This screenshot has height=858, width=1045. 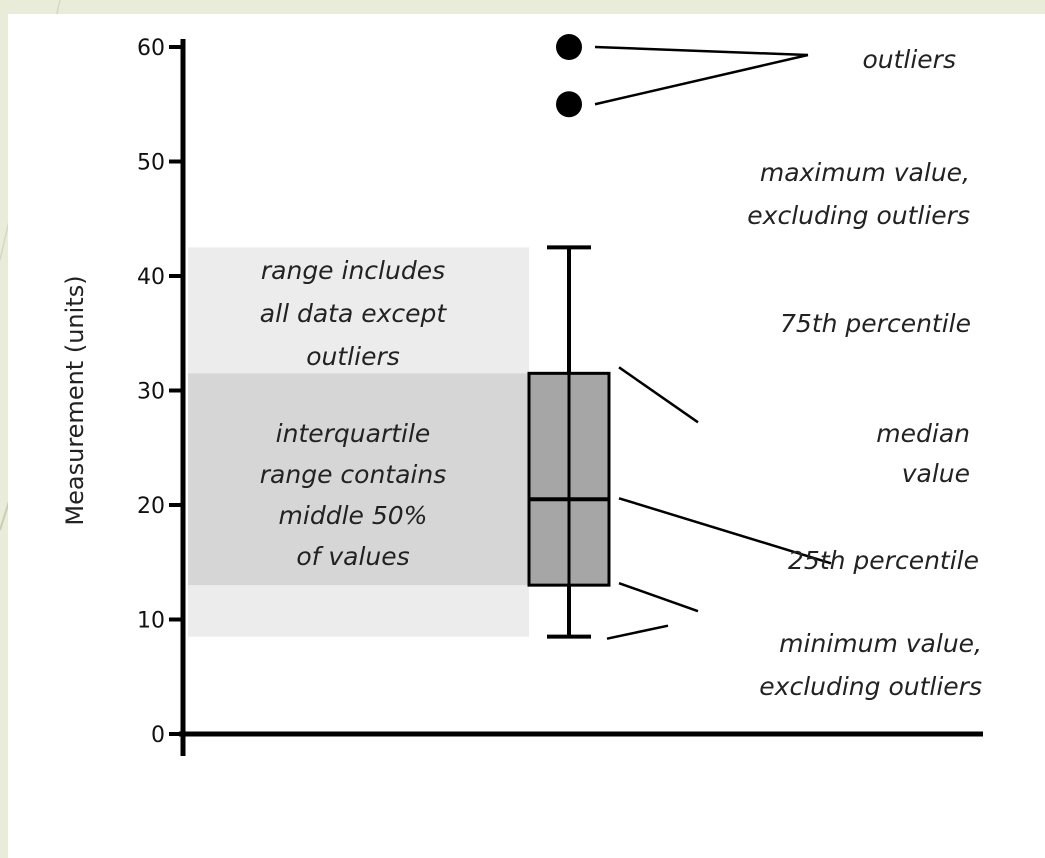 I want to click on box-layer, so click(x=569, y=336).